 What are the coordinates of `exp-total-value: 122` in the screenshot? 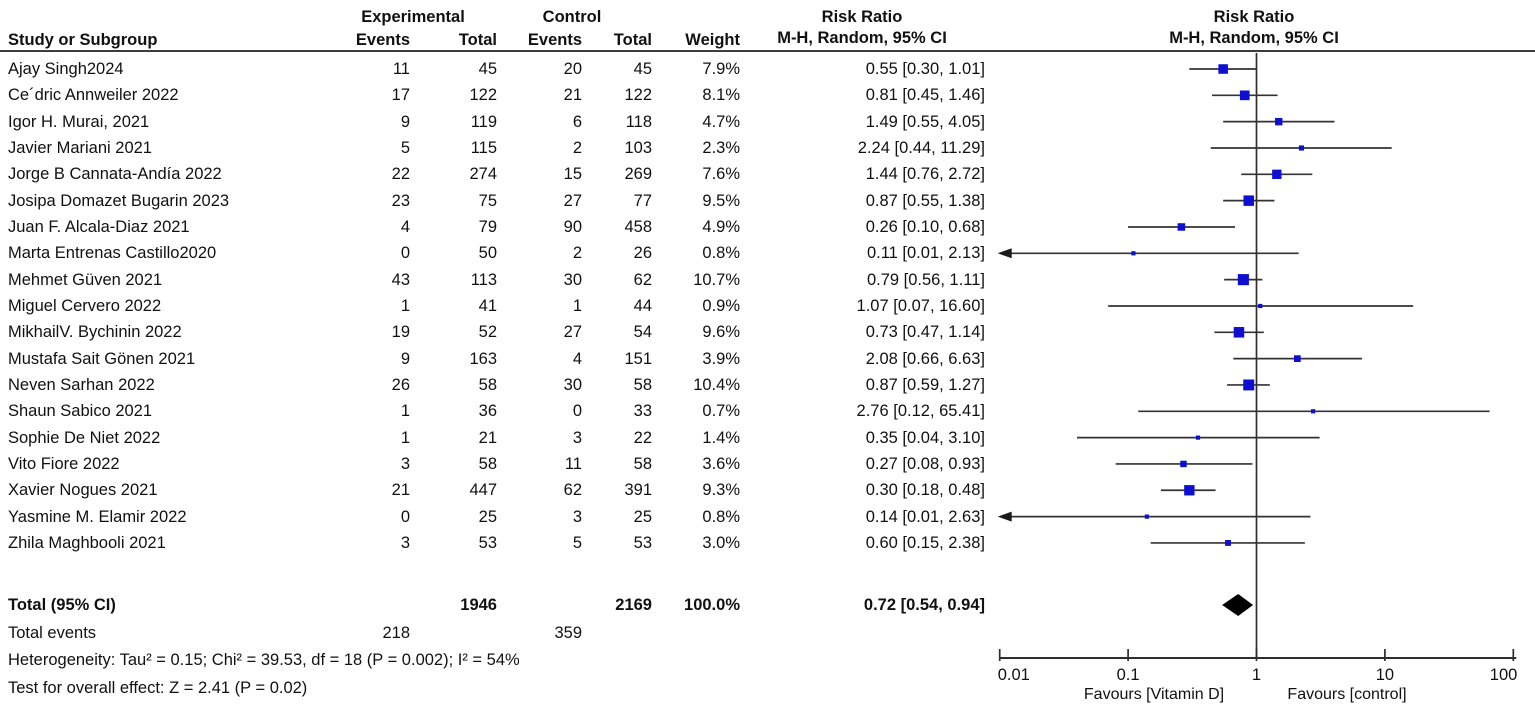 It's located at (483, 95).